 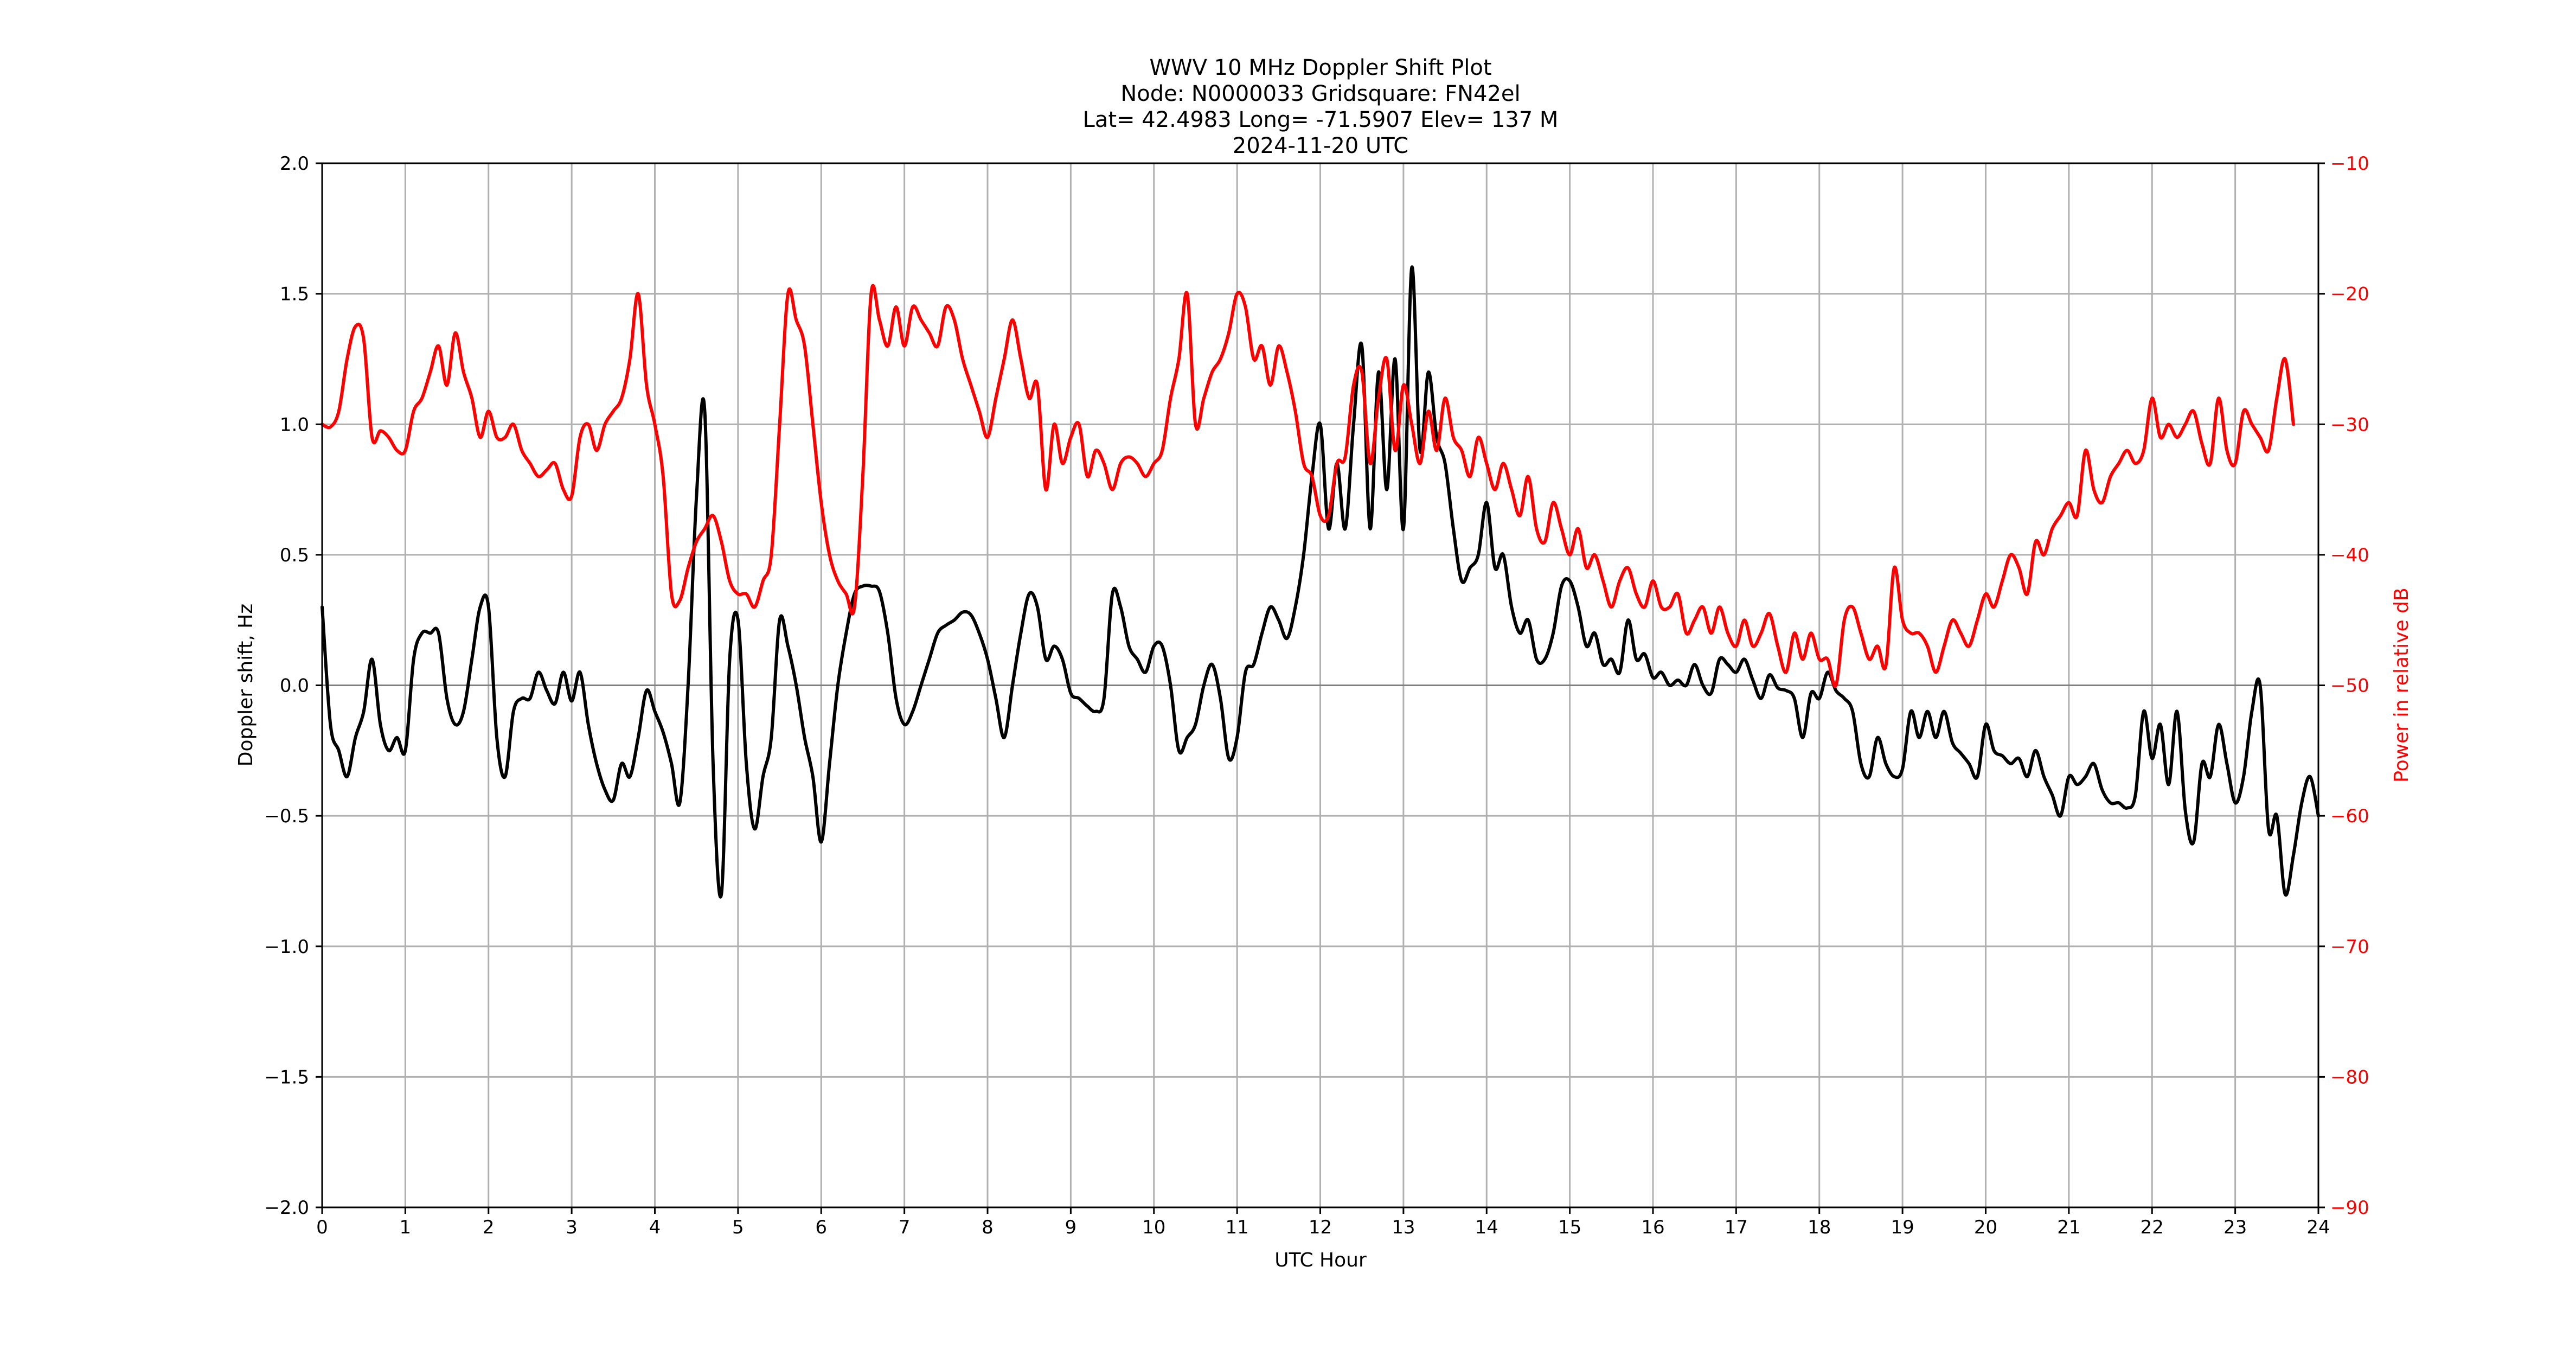 What do you see at coordinates (2350, 1208) in the screenshot?
I see `y-tick-label-right: −90` at bounding box center [2350, 1208].